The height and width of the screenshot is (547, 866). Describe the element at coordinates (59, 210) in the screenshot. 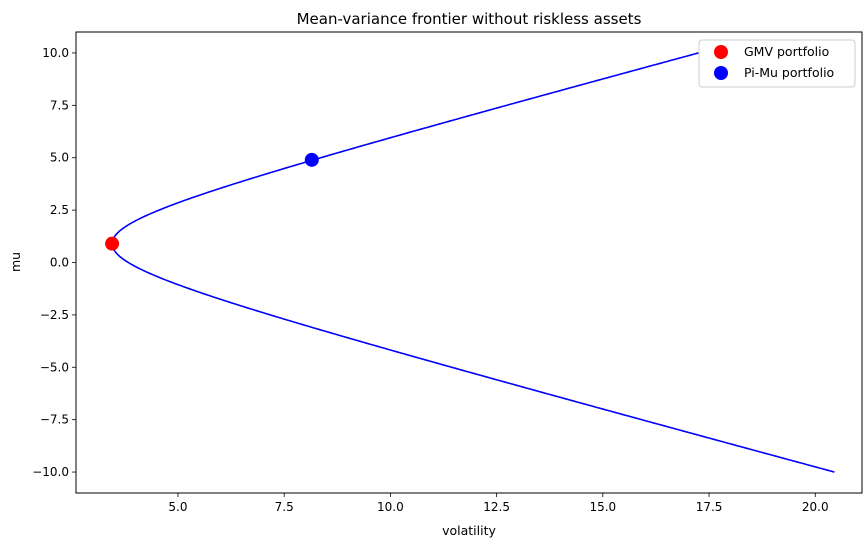

I see `y-tick-label: 2.5` at that location.